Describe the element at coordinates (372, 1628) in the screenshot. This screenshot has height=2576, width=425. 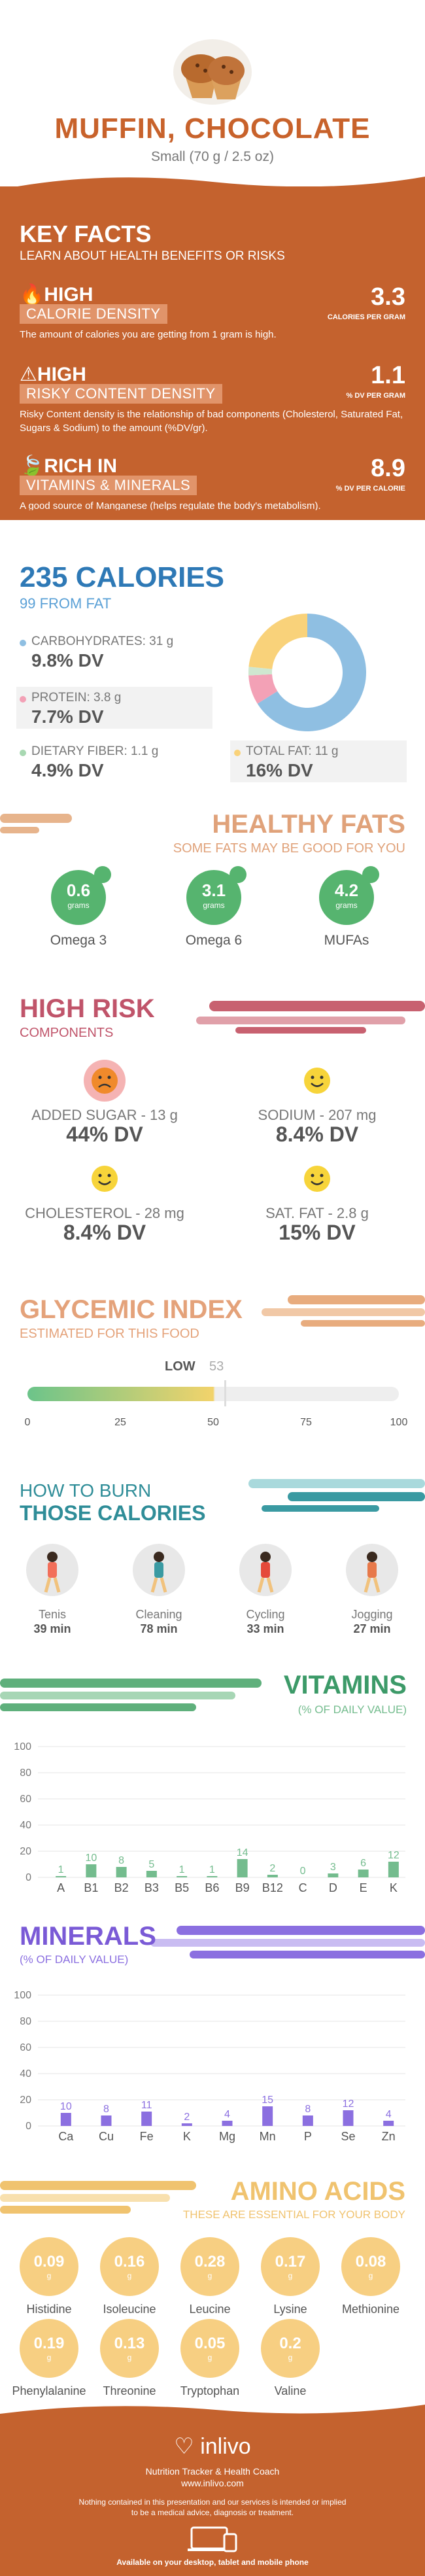
I see `burn-time: 27 min` at that location.